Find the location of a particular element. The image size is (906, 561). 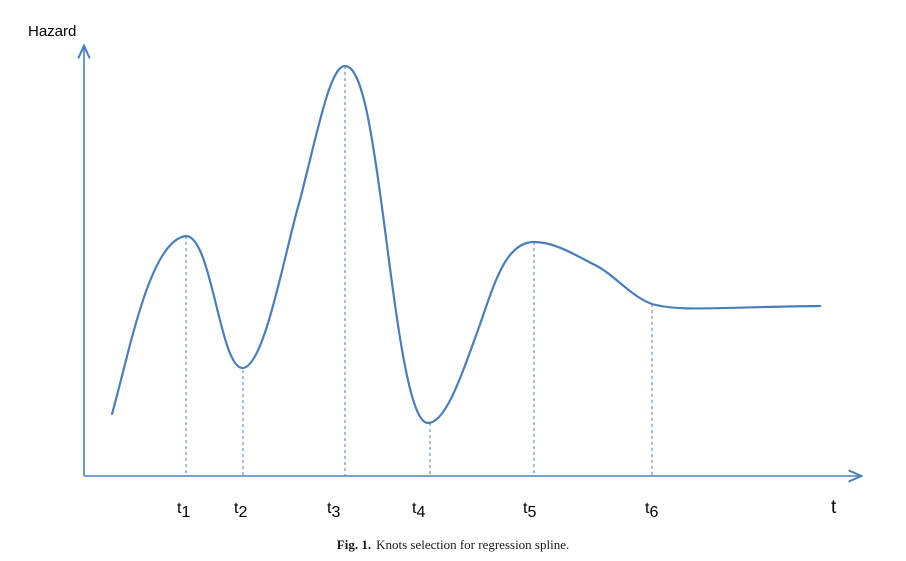

knot-label-t3: t3 is located at coordinates (333, 510).